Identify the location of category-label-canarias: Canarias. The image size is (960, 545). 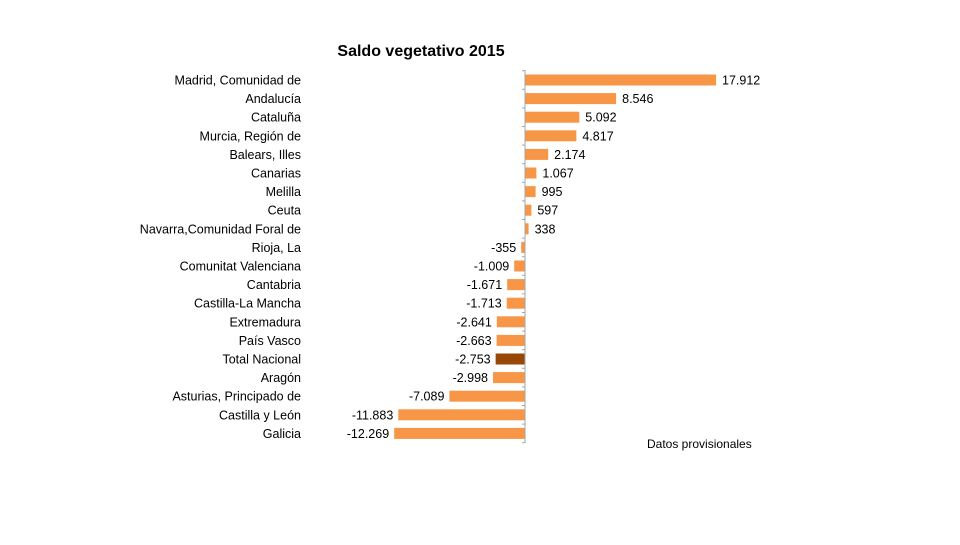
(276, 174).